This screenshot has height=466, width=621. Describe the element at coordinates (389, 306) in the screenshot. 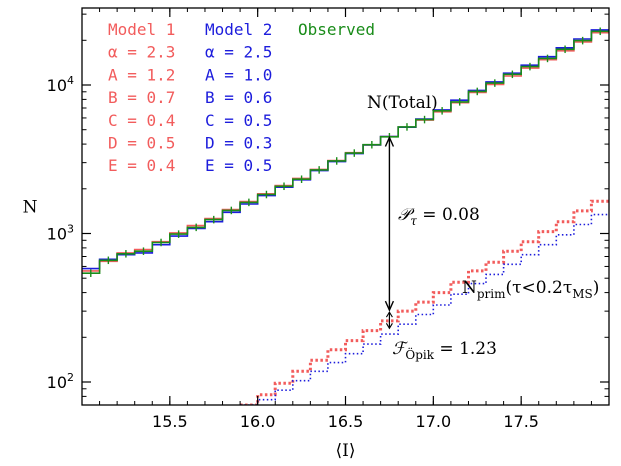

I see `ptau-arrow-head-down` at that location.